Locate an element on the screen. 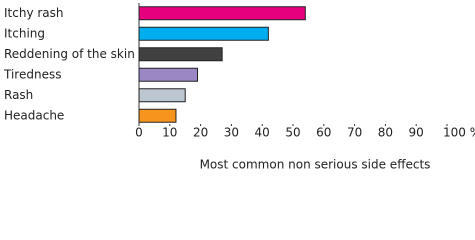  x-tick-label: 30 is located at coordinates (231, 133).